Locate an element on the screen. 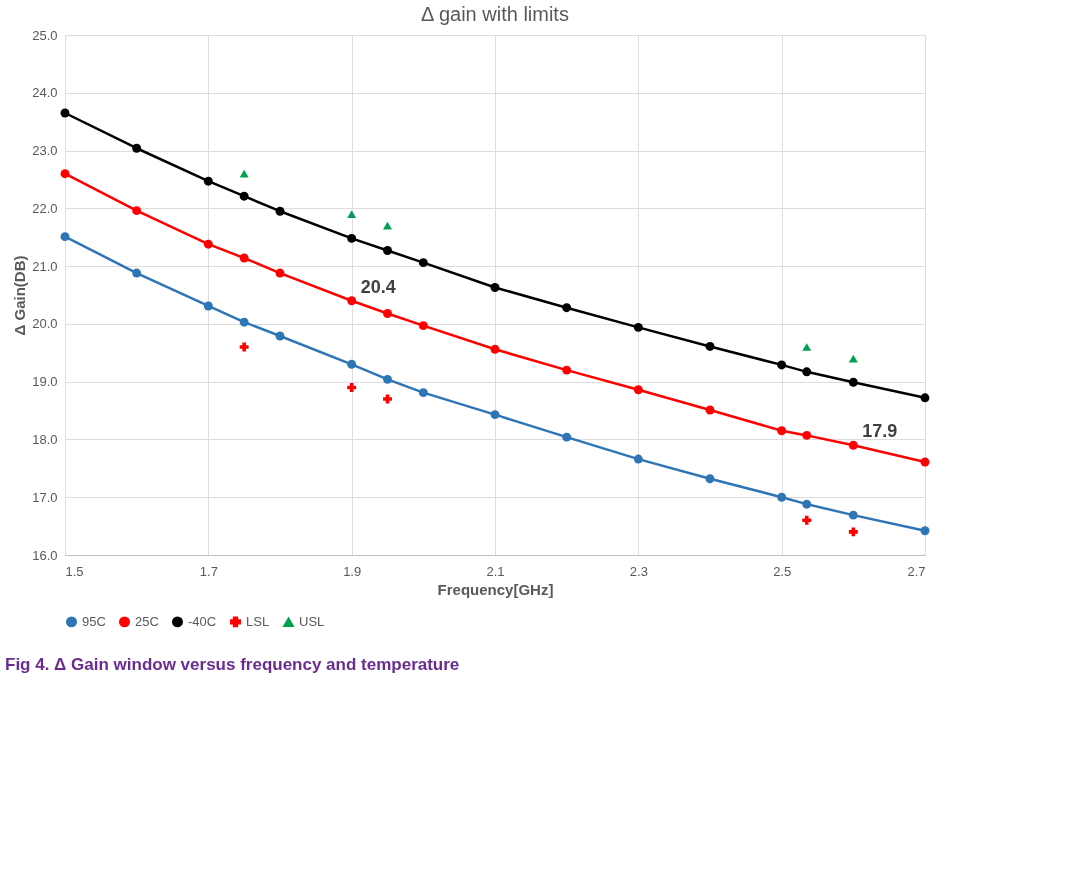 This screenshot has height=891, width=1067. y-axis-title: Δ Gain(DB) is located at coordinates (20, 295).